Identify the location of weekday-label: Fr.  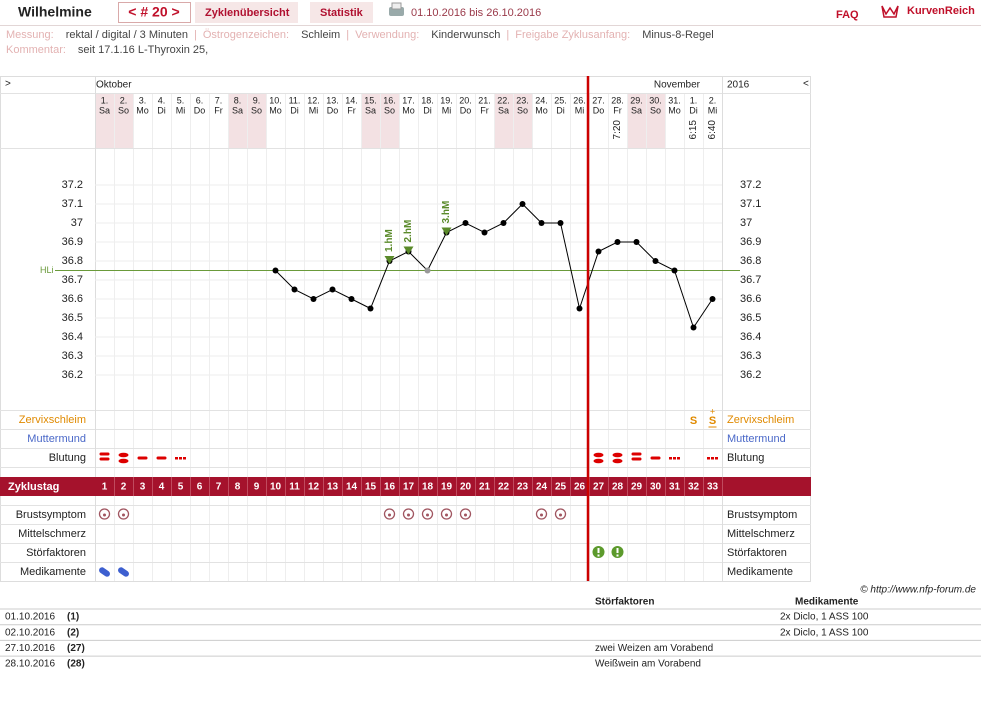
(351, 110).